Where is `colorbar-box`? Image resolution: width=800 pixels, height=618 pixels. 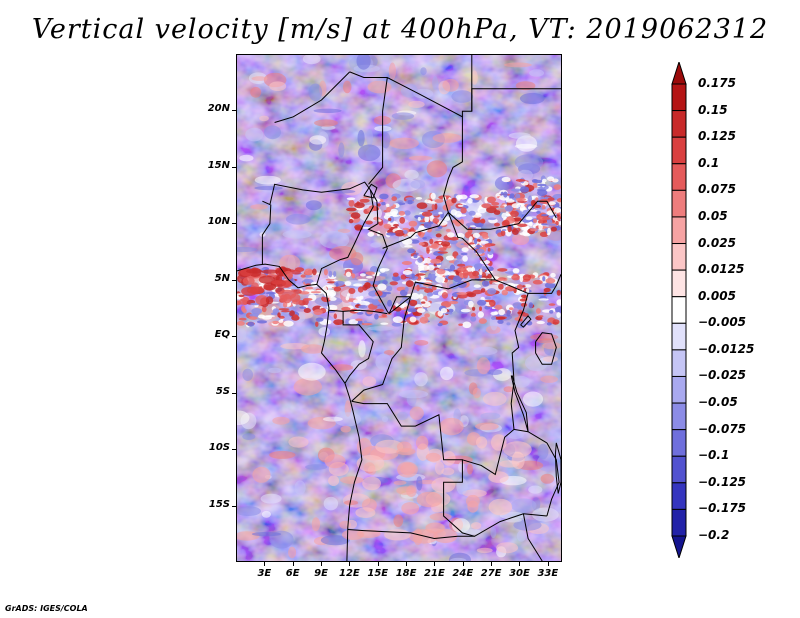 colorbar-box is located at coordinates (679, 203).